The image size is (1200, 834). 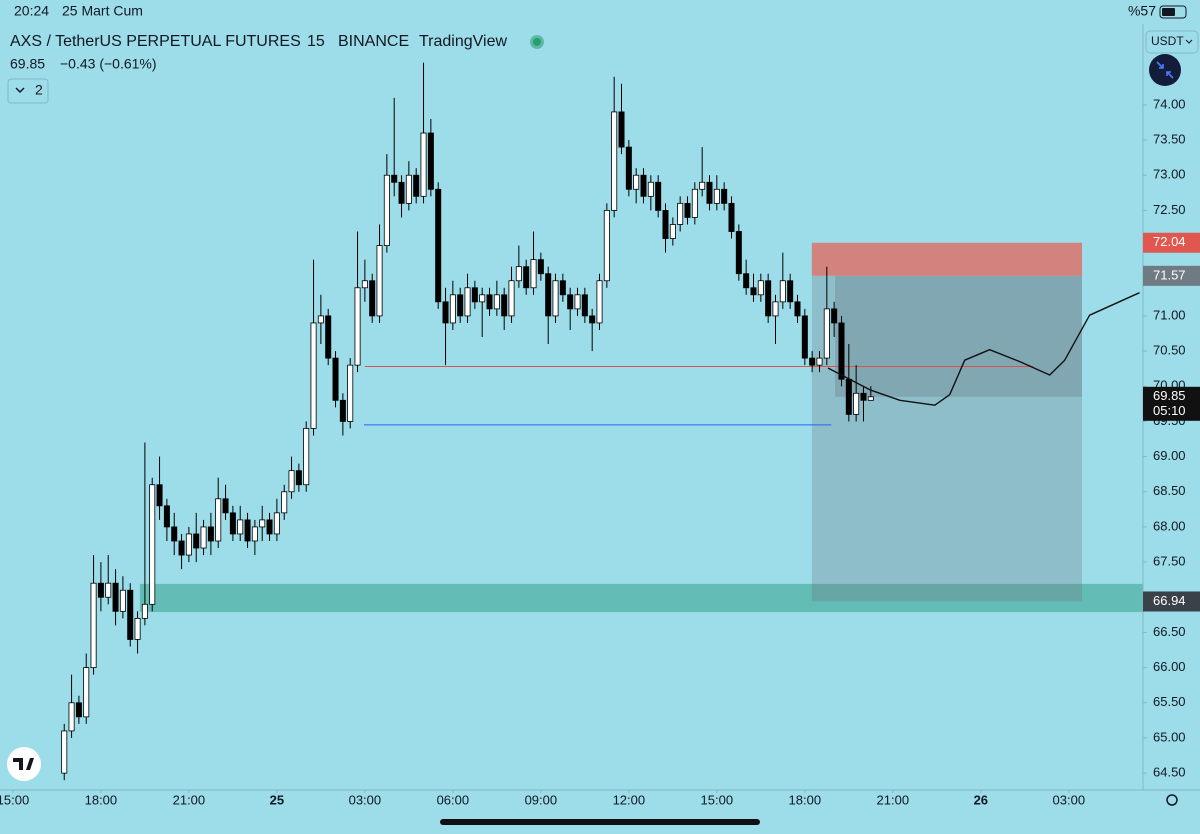 I want to click on projection-curve, so click(x=983, y=349).